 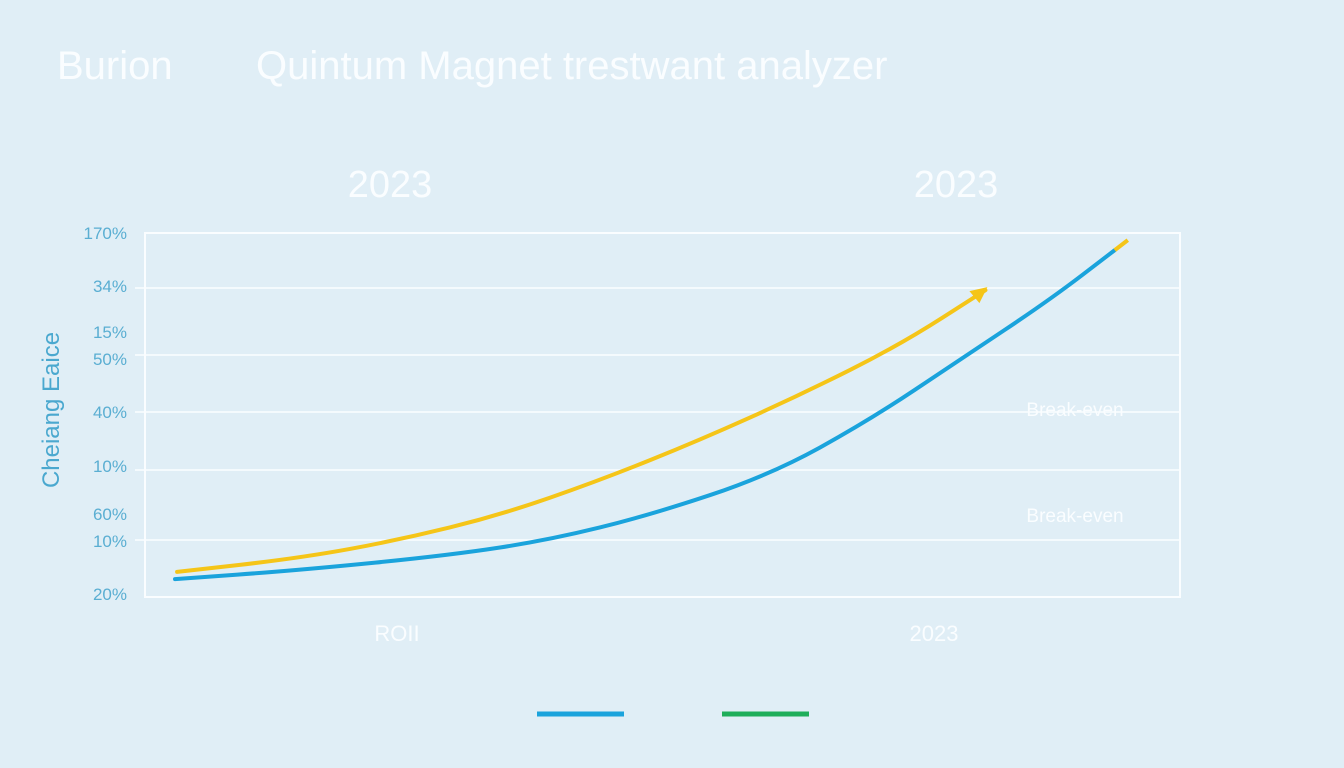 What do you see at coordinates (390, 185) in the screenshot?
I see `top-year-label-left: 2023` at bounding box center [390, 185].